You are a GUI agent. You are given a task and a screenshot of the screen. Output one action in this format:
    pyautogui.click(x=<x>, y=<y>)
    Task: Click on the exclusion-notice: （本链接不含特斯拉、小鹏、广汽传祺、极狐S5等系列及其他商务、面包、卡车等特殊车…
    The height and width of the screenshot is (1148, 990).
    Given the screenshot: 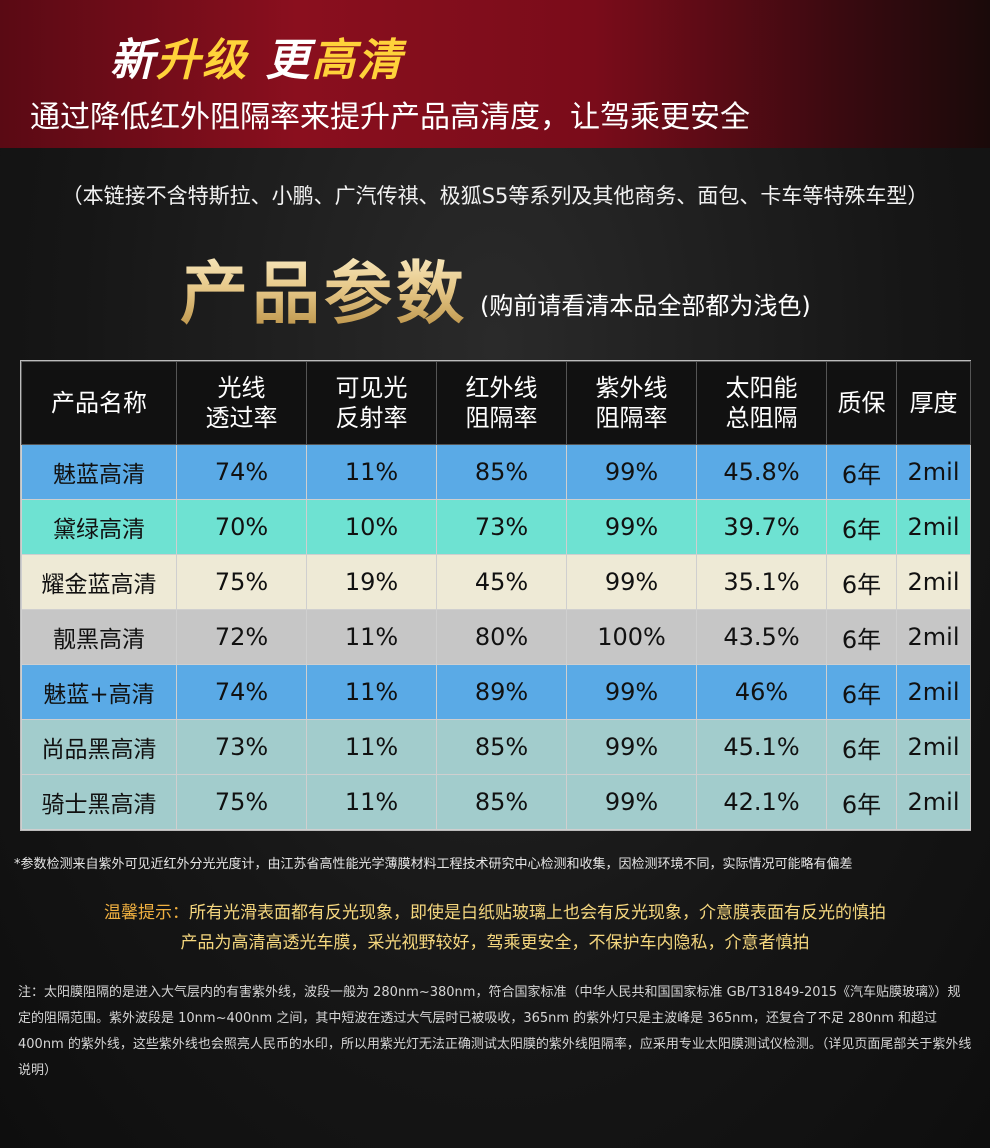 What is the action you would take?
    pyautogui.click(x=495, y=196)
    